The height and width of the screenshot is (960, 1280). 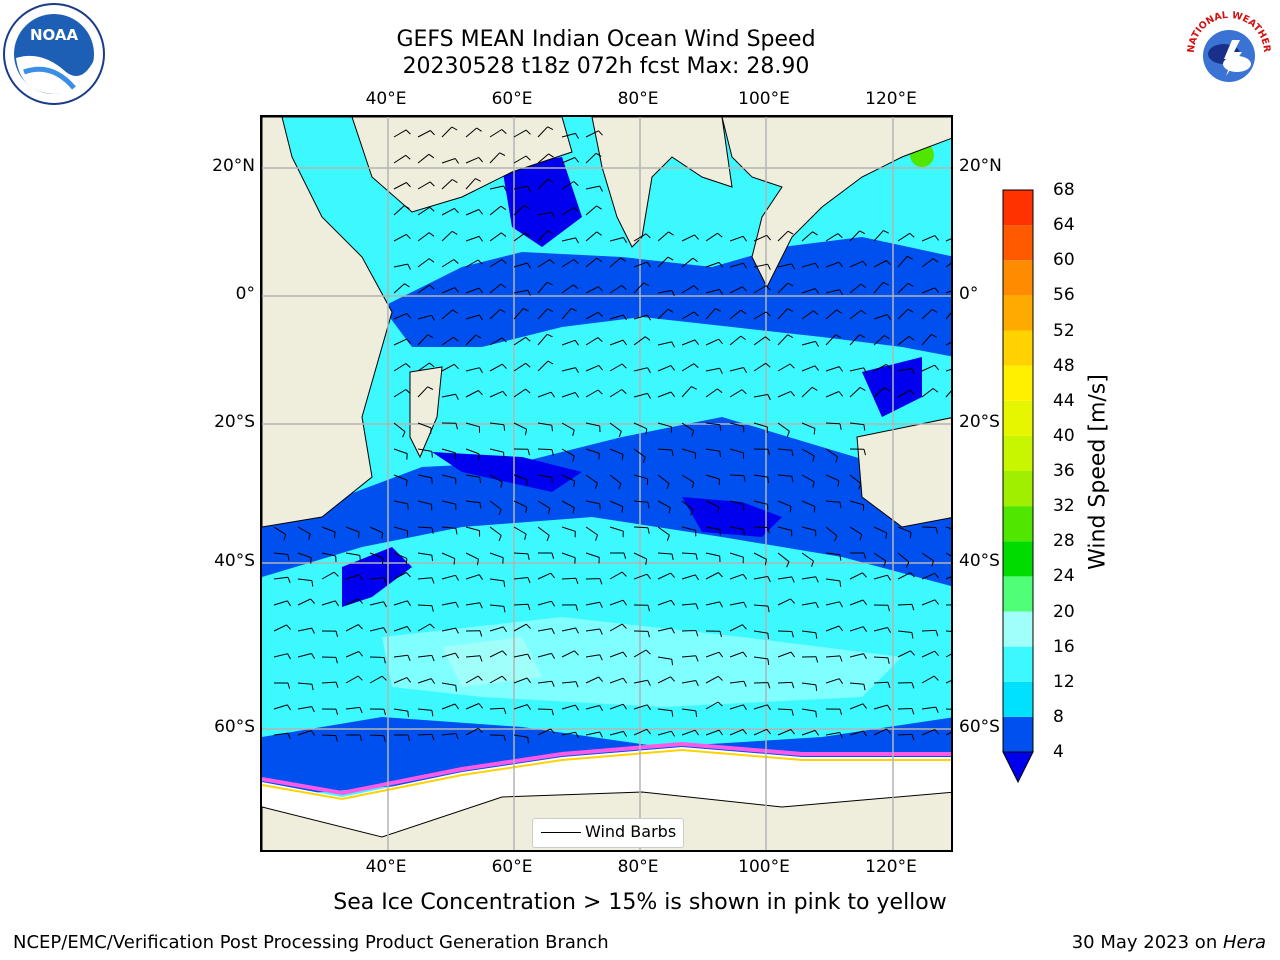 I want to click on legend-label: Wind Barbs, so click(x=631, y=831).